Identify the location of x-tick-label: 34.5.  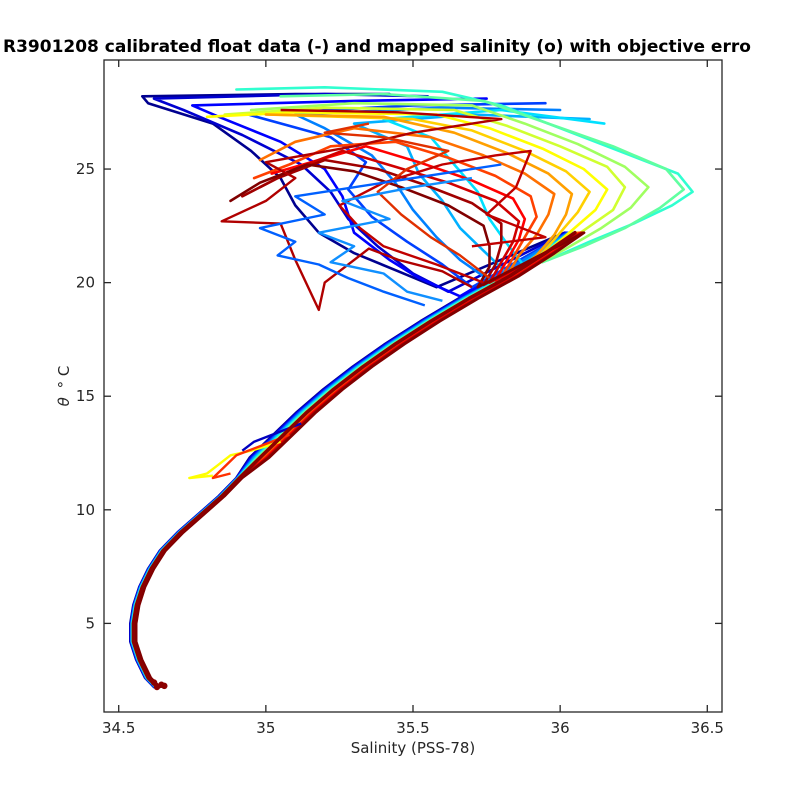
(118, 728).